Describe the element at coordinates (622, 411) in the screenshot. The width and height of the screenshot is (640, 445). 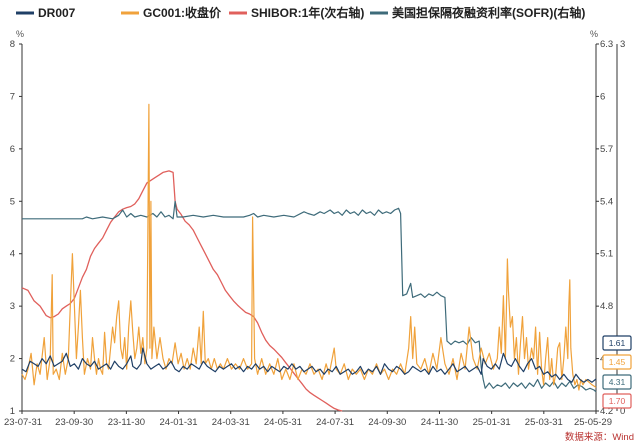
I see `outer-right-tick-bottom: 0` at that location.